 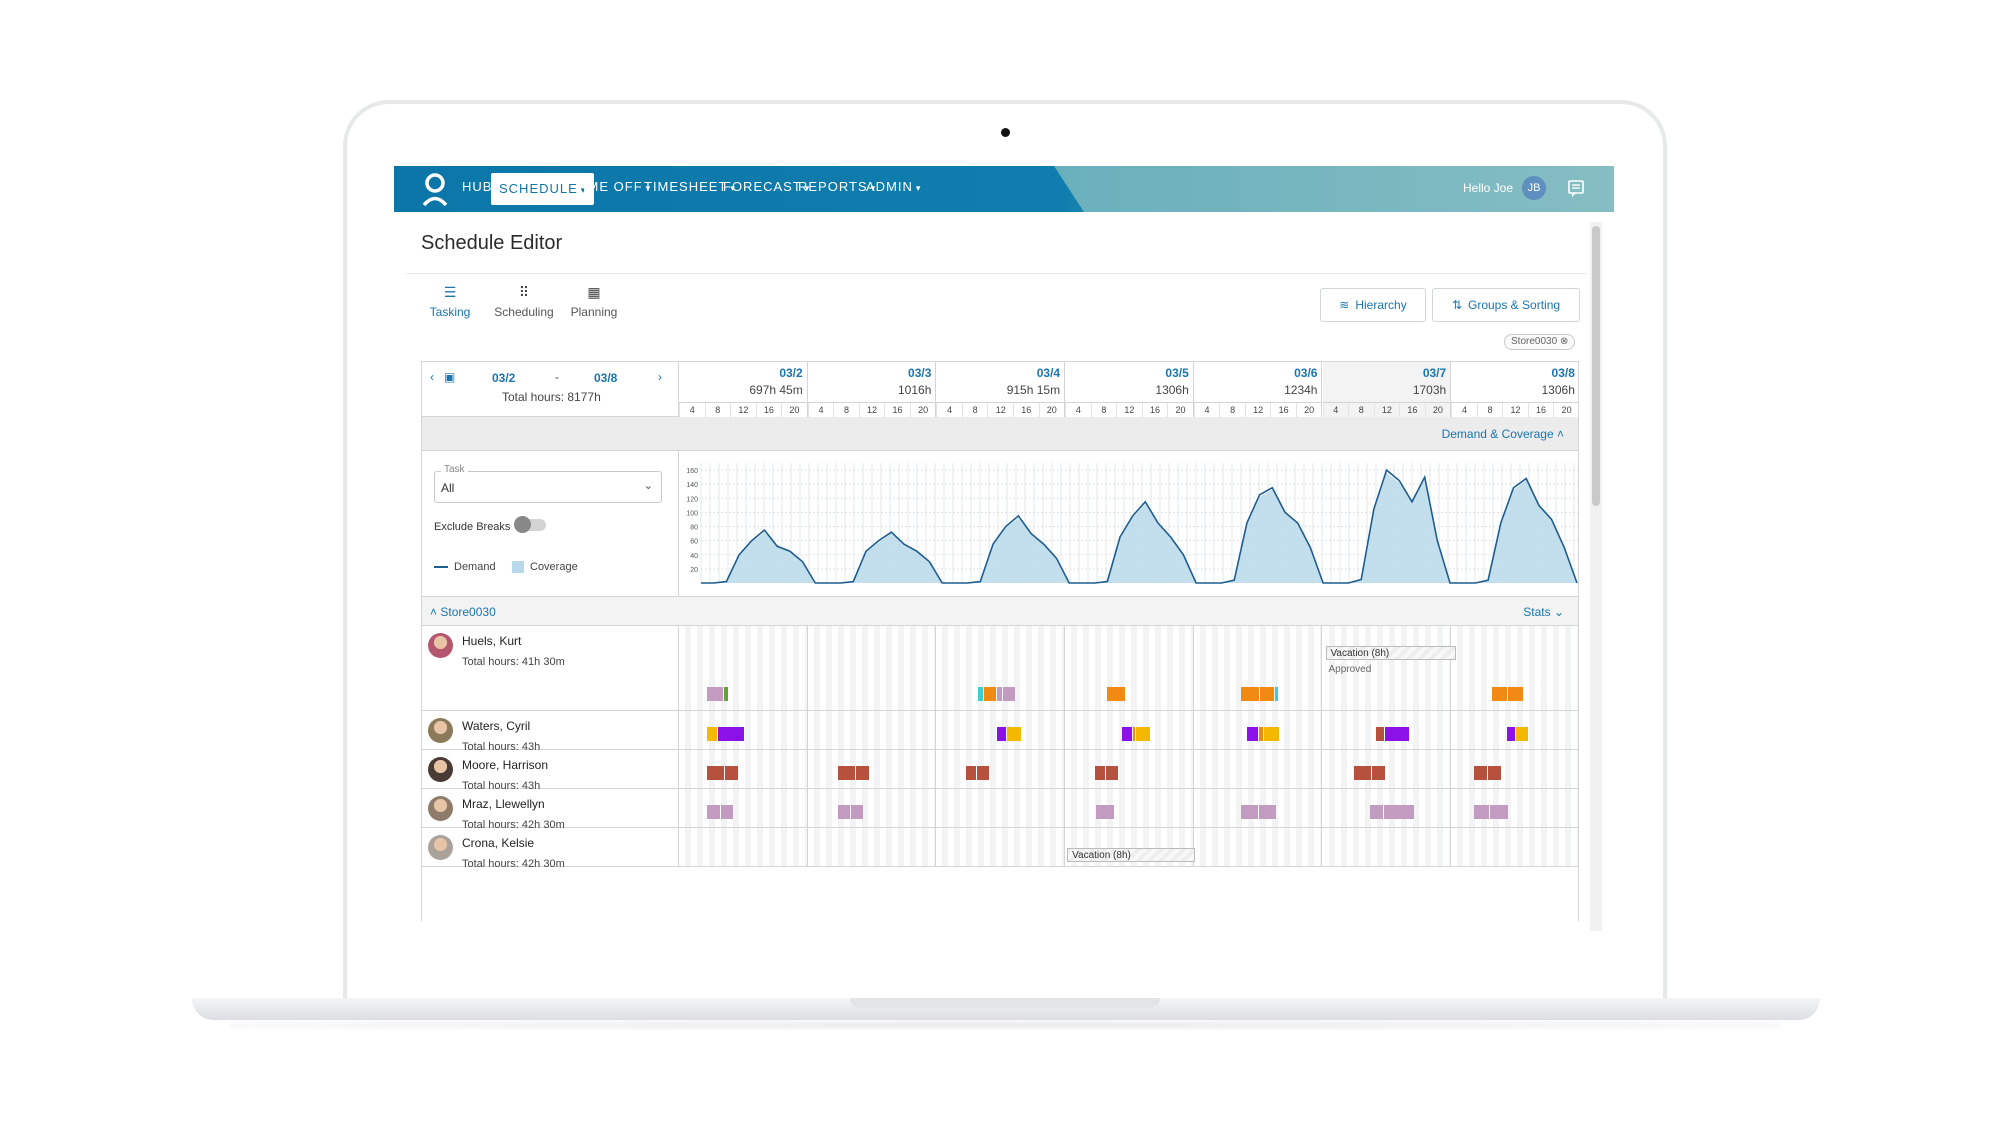 What do you see at coordinates (550, 849) in the screenshot?
I see `employee-info: Crona, Kelsie Total hours: 42h 30m` at bounding box center [550, 849].